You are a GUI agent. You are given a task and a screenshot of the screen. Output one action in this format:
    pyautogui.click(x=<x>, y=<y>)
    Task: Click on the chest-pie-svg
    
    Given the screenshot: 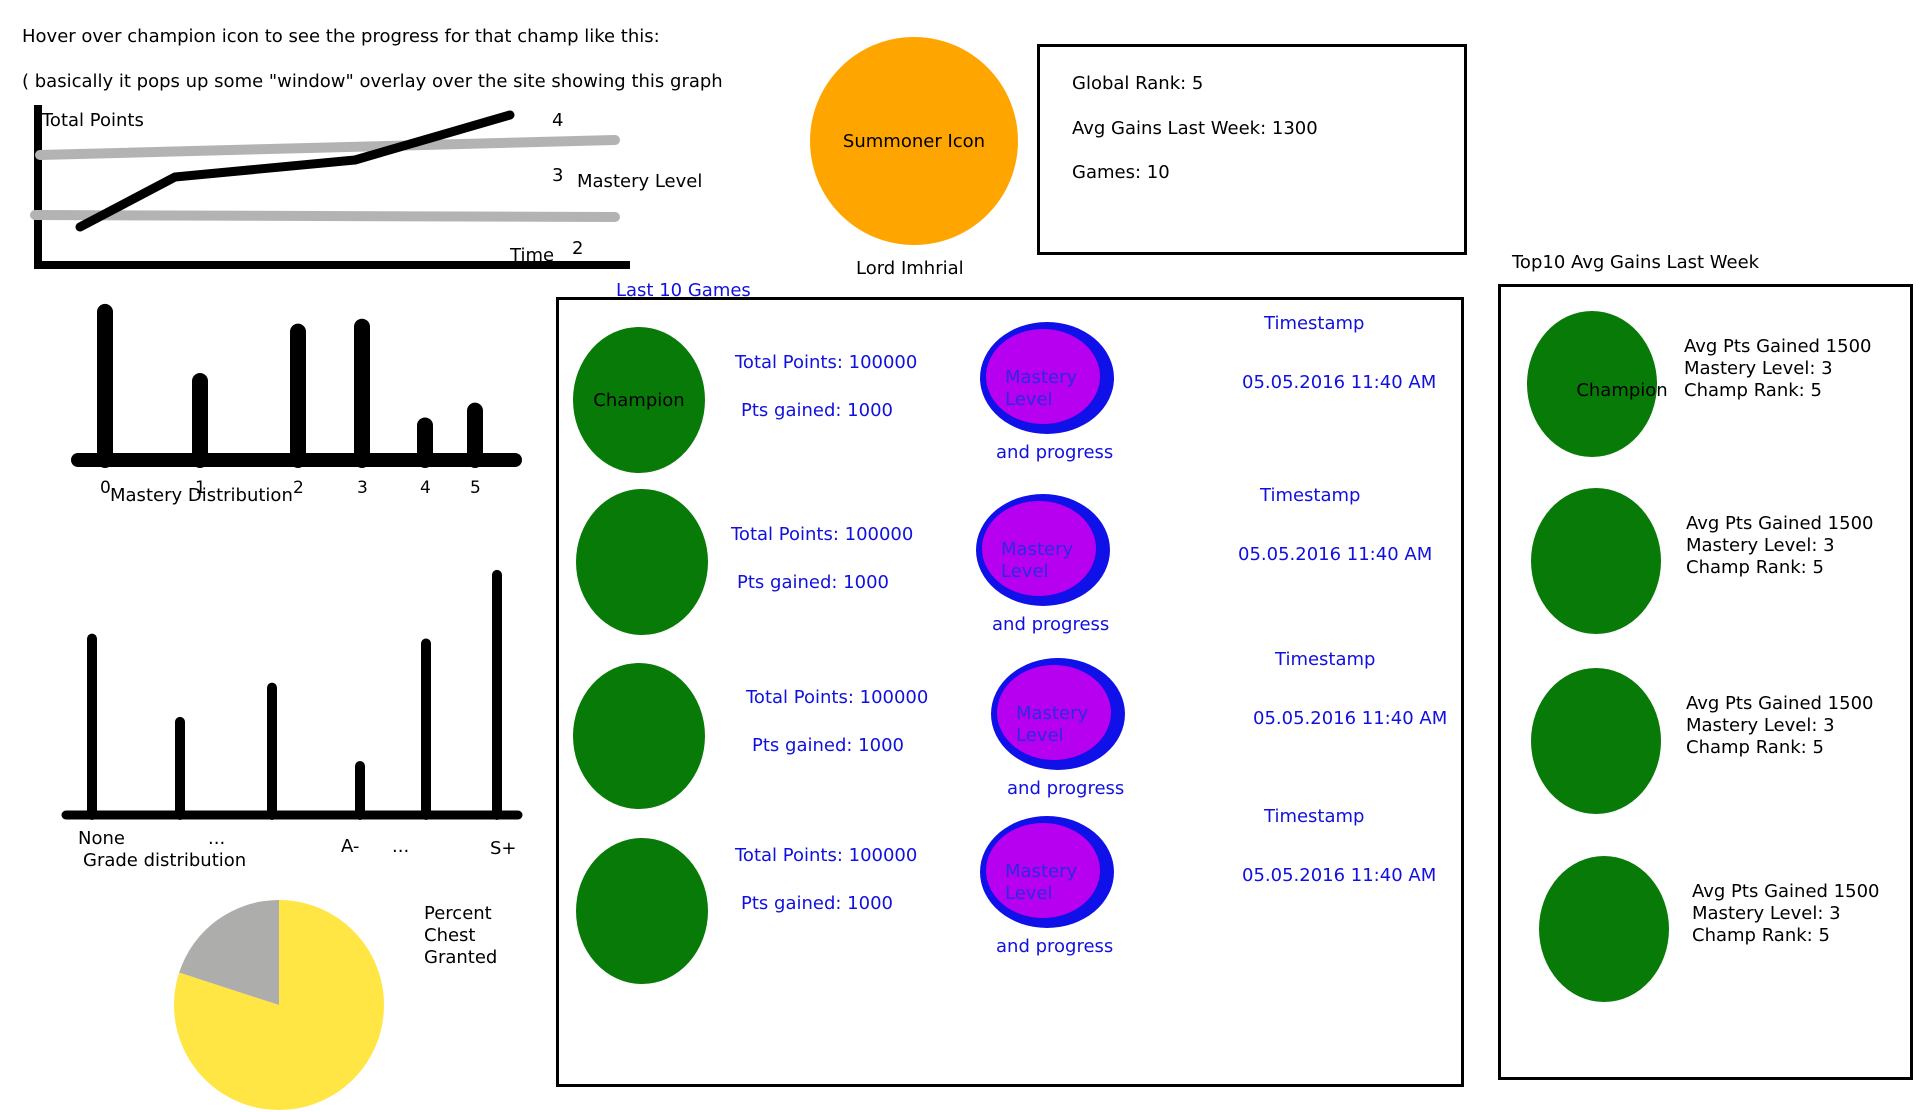 What is the action you would take?
    pyautogui.click(x=279, y=1005)
    